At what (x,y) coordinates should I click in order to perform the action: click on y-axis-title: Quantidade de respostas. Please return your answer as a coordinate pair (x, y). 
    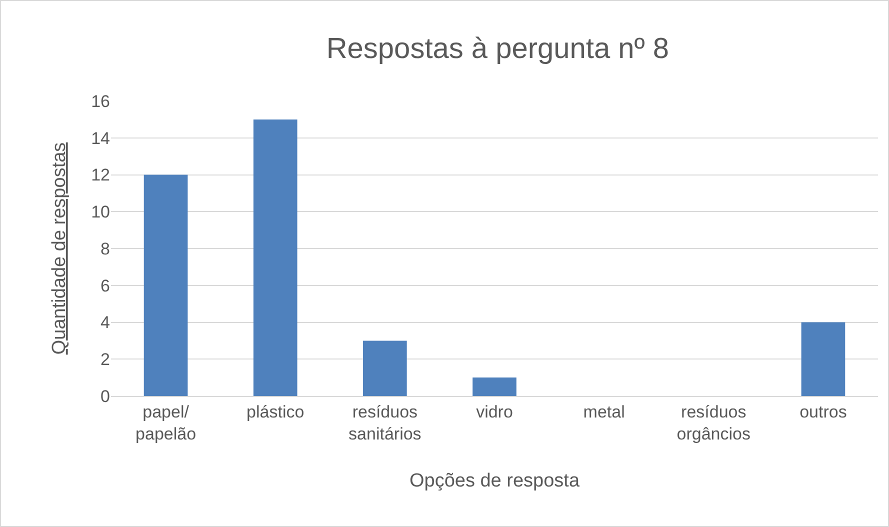
    Looking at the image, I should click on (59, 248).